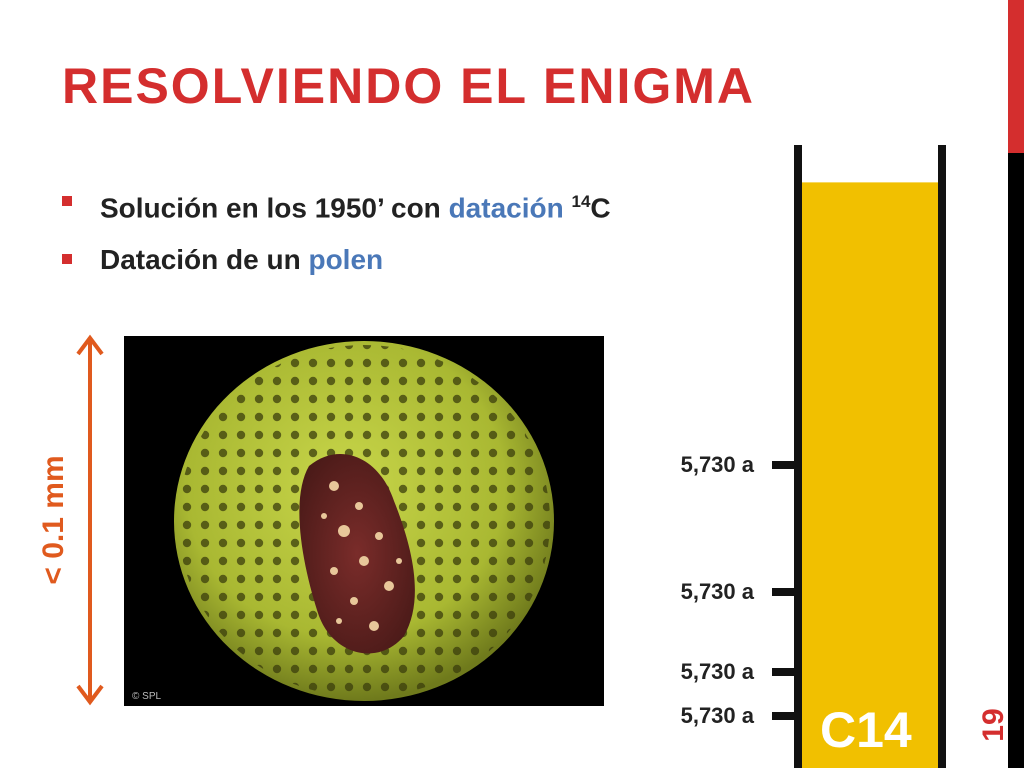 The height and width of the screenshot is (768, 1024). I want to click on side-accent-bar, so click(1016, 76).